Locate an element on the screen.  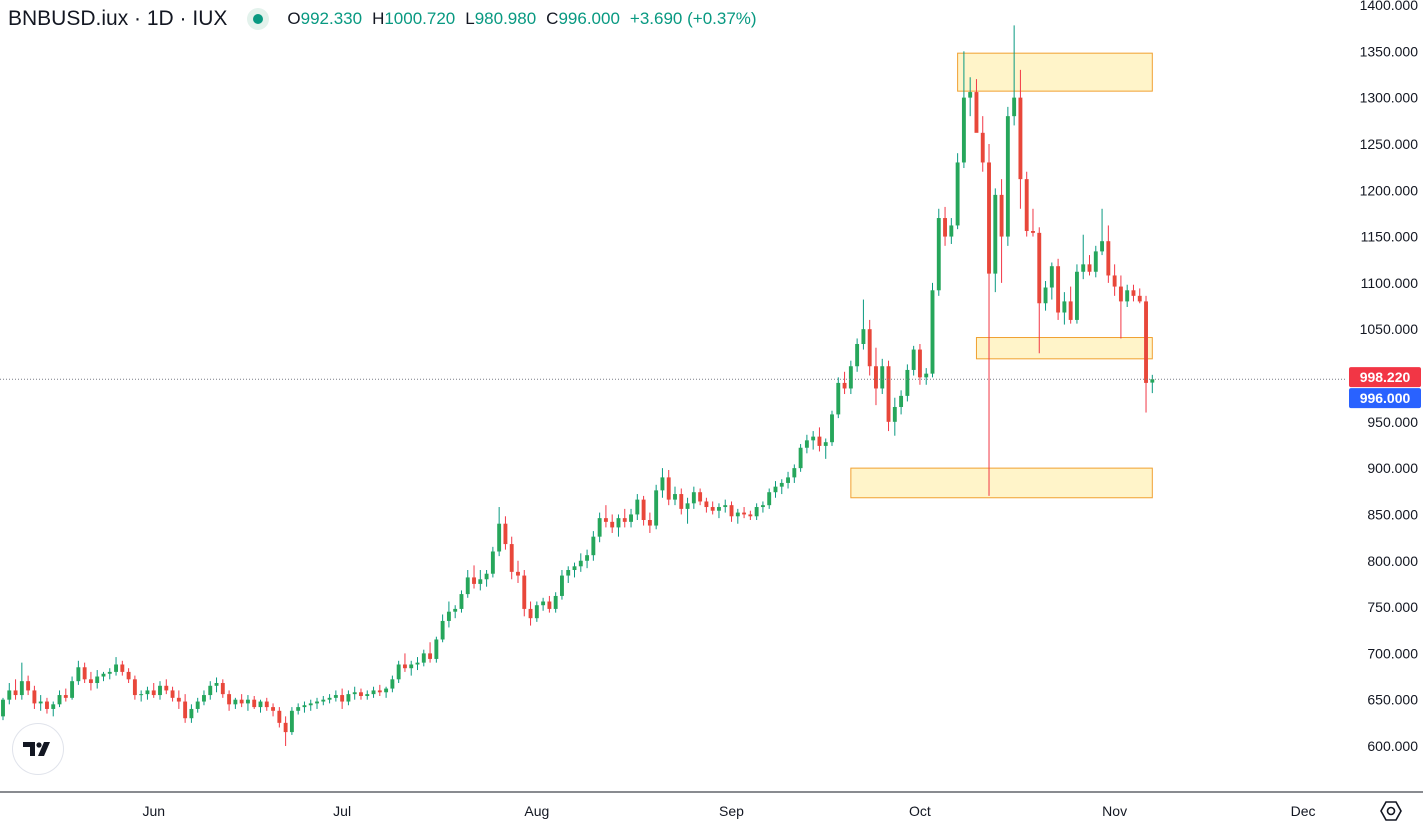
time-axis: Jun Jul Aug Sep Oct Nov Dec is located at coordinates (728, 811).